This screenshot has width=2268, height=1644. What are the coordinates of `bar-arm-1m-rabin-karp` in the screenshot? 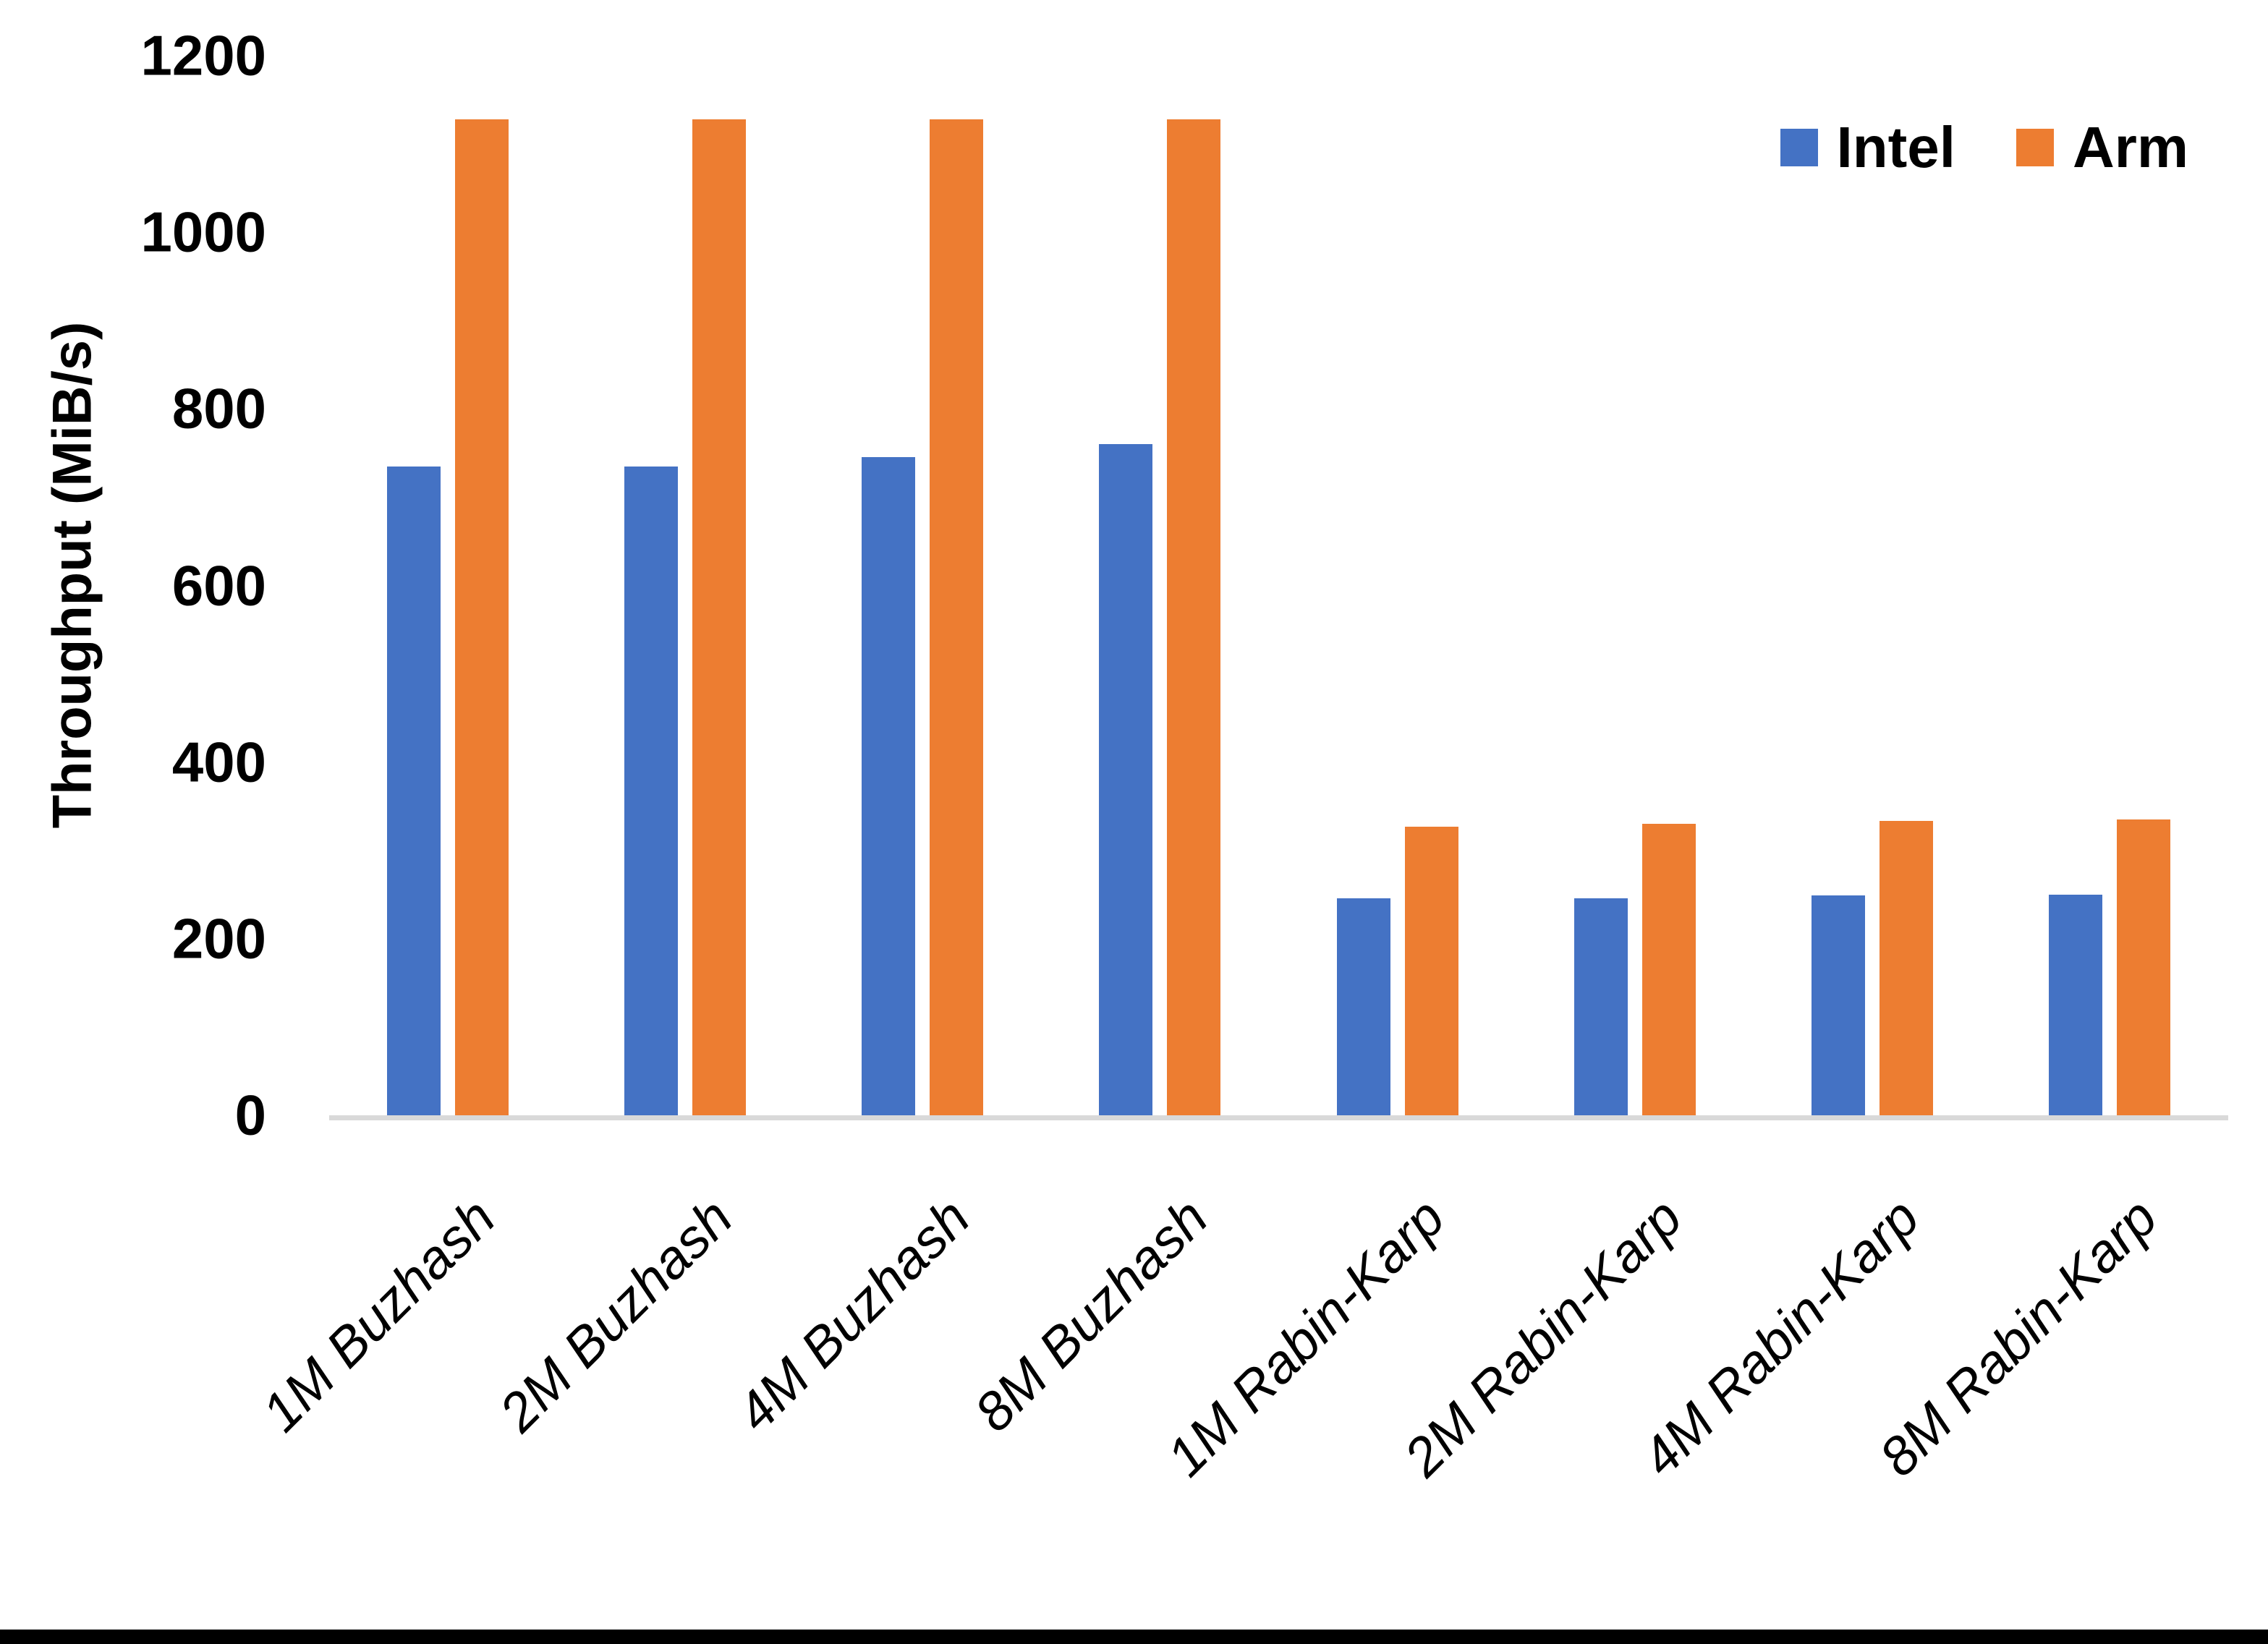 It's located at (1431, 970).